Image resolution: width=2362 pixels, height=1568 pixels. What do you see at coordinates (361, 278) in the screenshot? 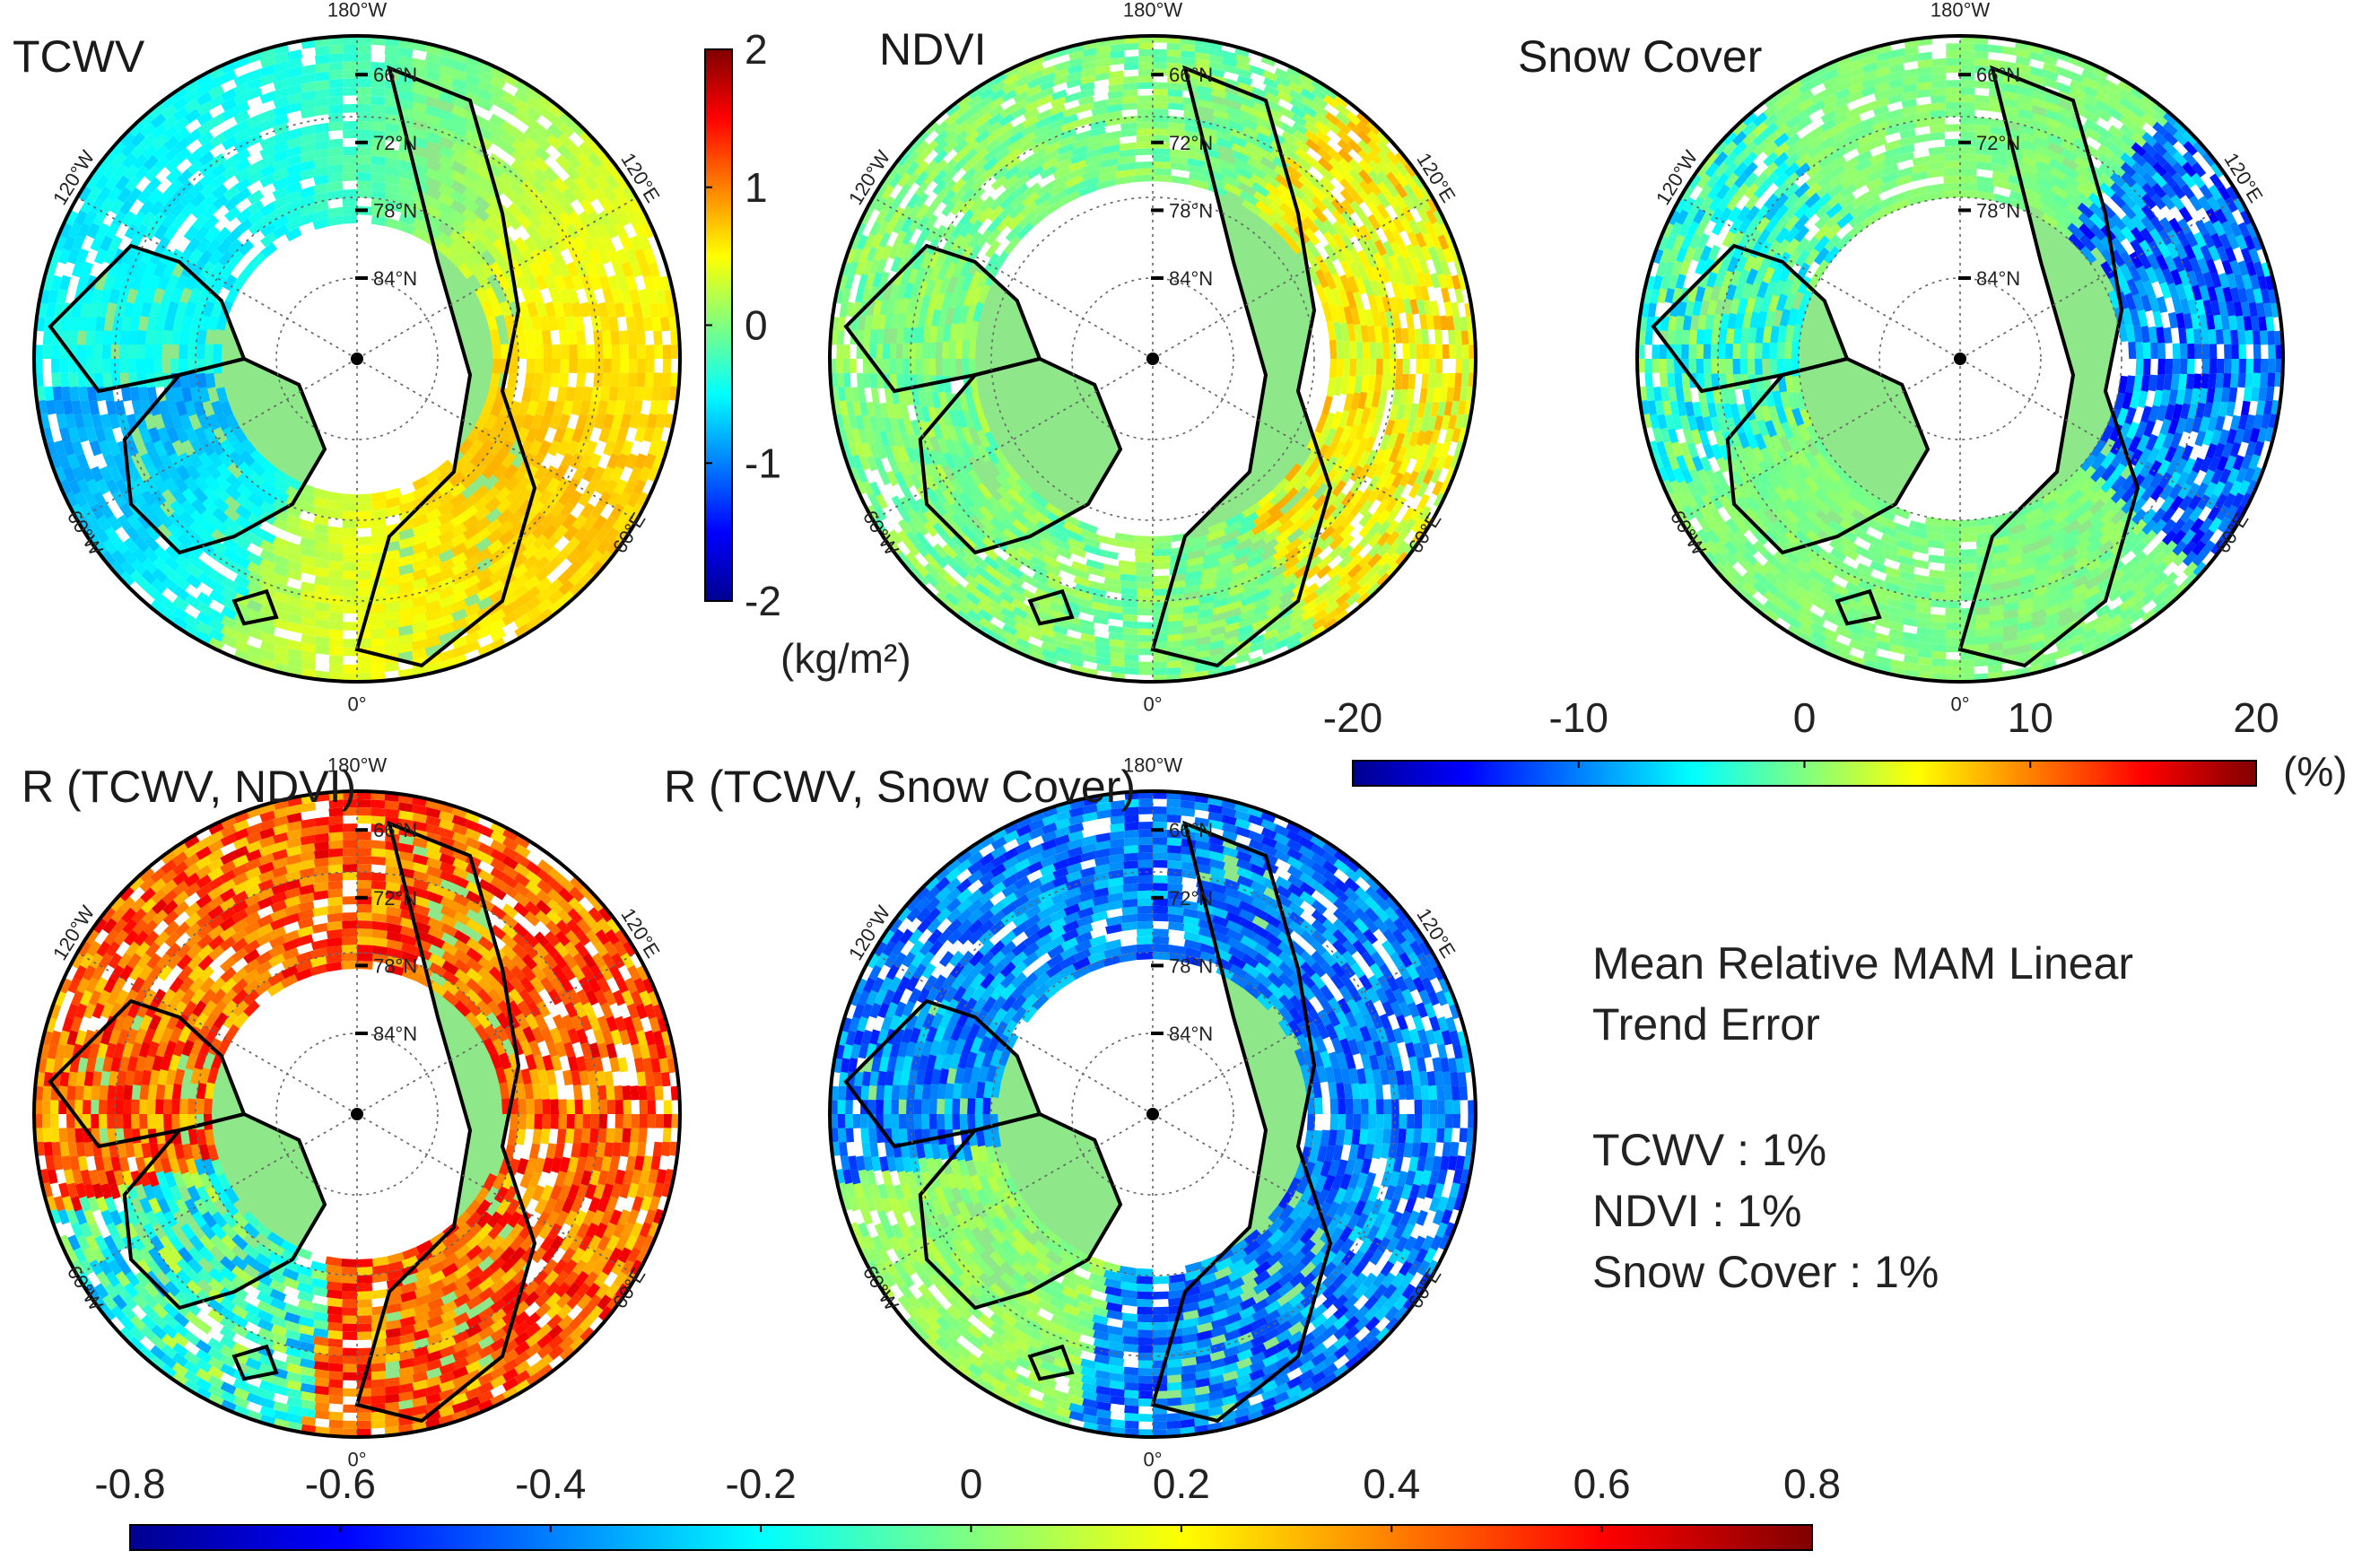
I see `lat-tick` at bounding box center [361, 278].